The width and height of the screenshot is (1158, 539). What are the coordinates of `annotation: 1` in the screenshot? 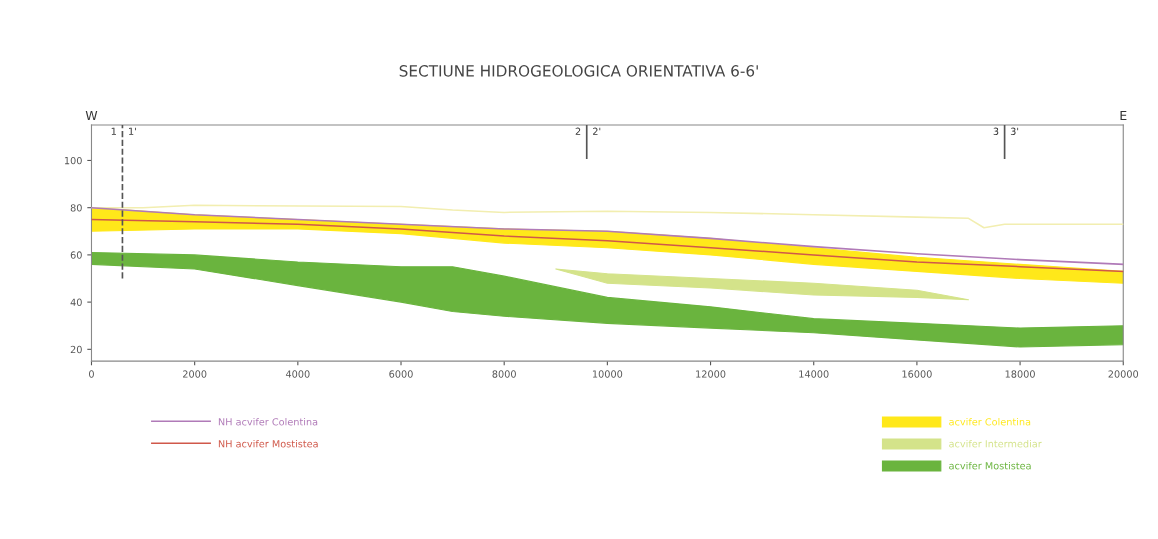 It's located at (113, 131).